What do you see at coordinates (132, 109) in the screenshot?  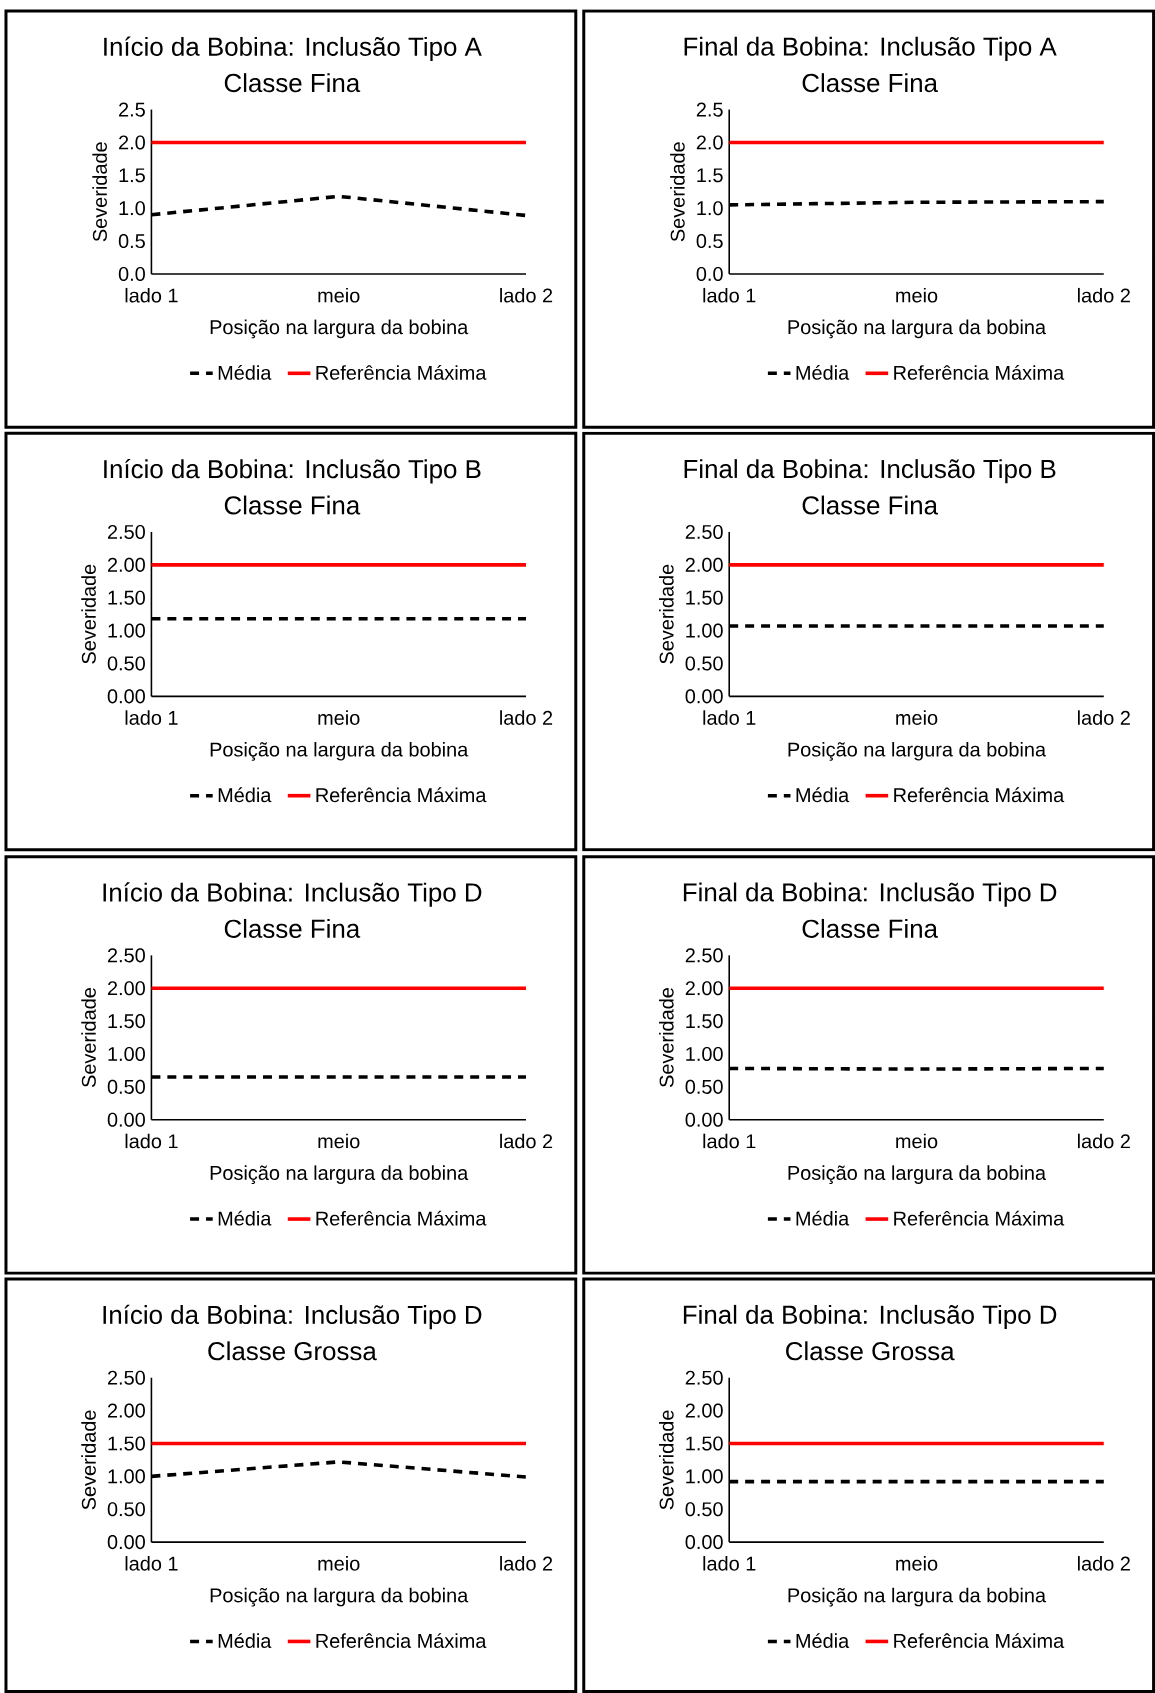 I see `y-tick-label: 2.5` at bounding box center [132, 109].